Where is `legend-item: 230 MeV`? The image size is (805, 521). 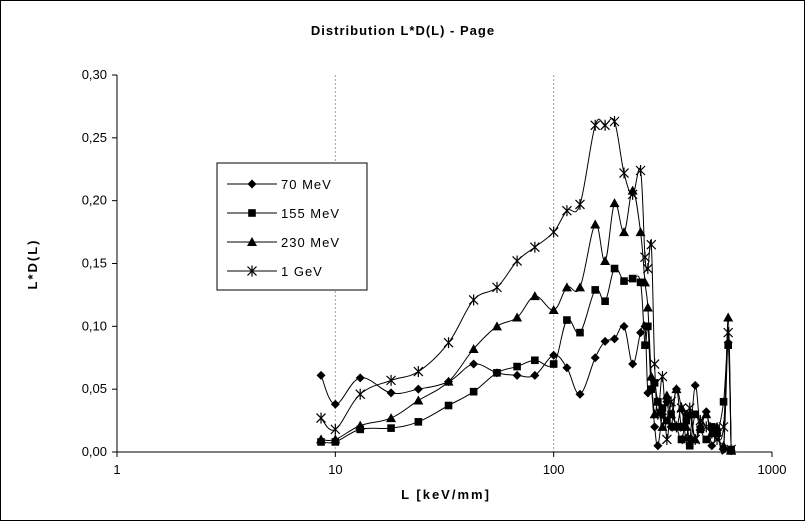
legend-item: 230 MeV is located at coordinates (283, 242).